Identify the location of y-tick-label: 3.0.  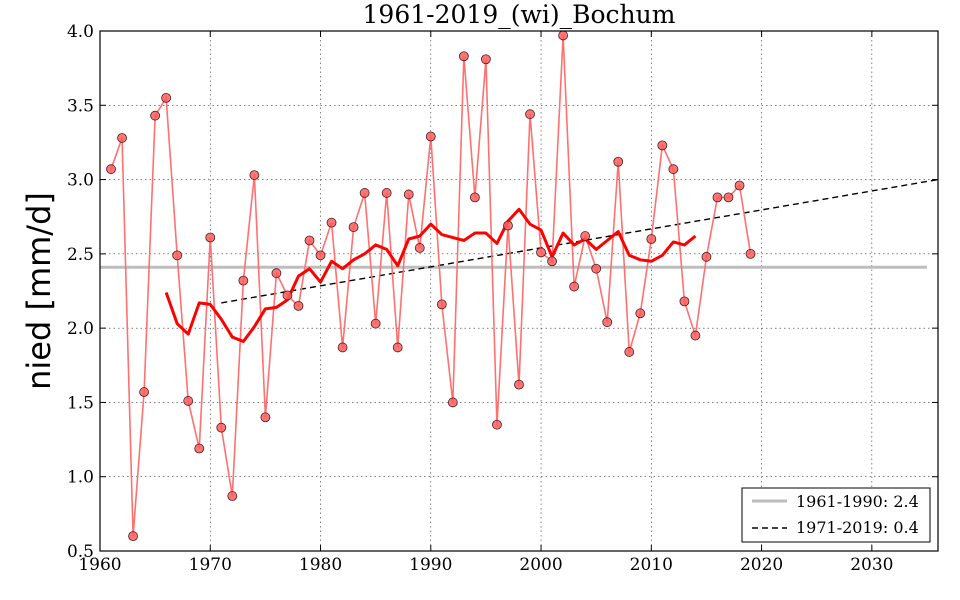
(80, 181).